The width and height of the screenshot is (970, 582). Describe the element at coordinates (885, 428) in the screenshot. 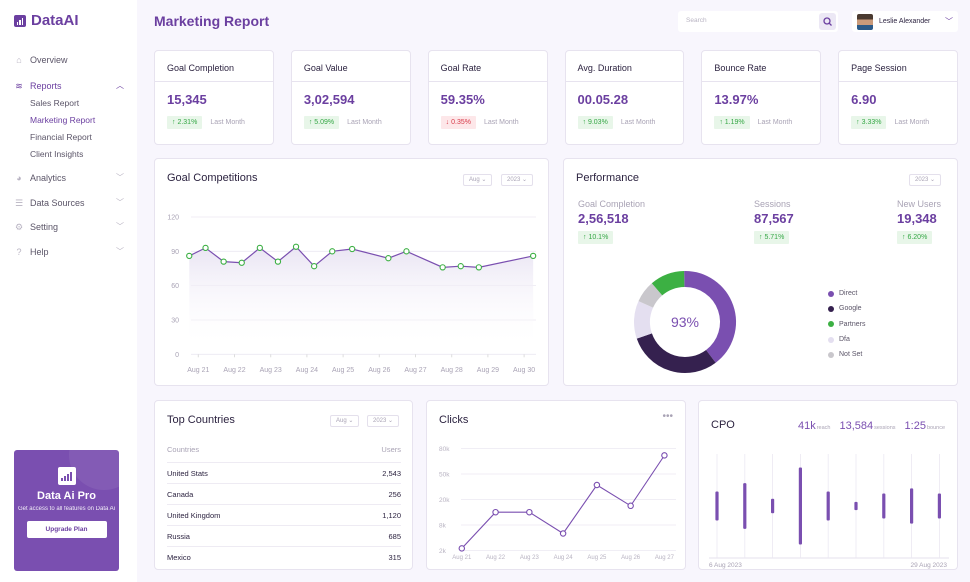

I see `stat-label: sessions` at that location.